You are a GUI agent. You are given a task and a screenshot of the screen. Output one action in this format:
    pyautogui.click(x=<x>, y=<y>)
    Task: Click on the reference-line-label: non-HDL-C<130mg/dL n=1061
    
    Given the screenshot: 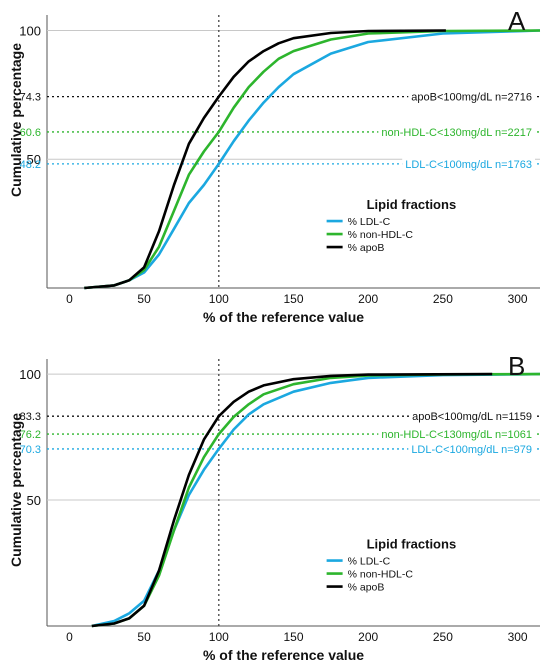 What is the action you would take?
    pyautogui.click(x=456, y=435)
    